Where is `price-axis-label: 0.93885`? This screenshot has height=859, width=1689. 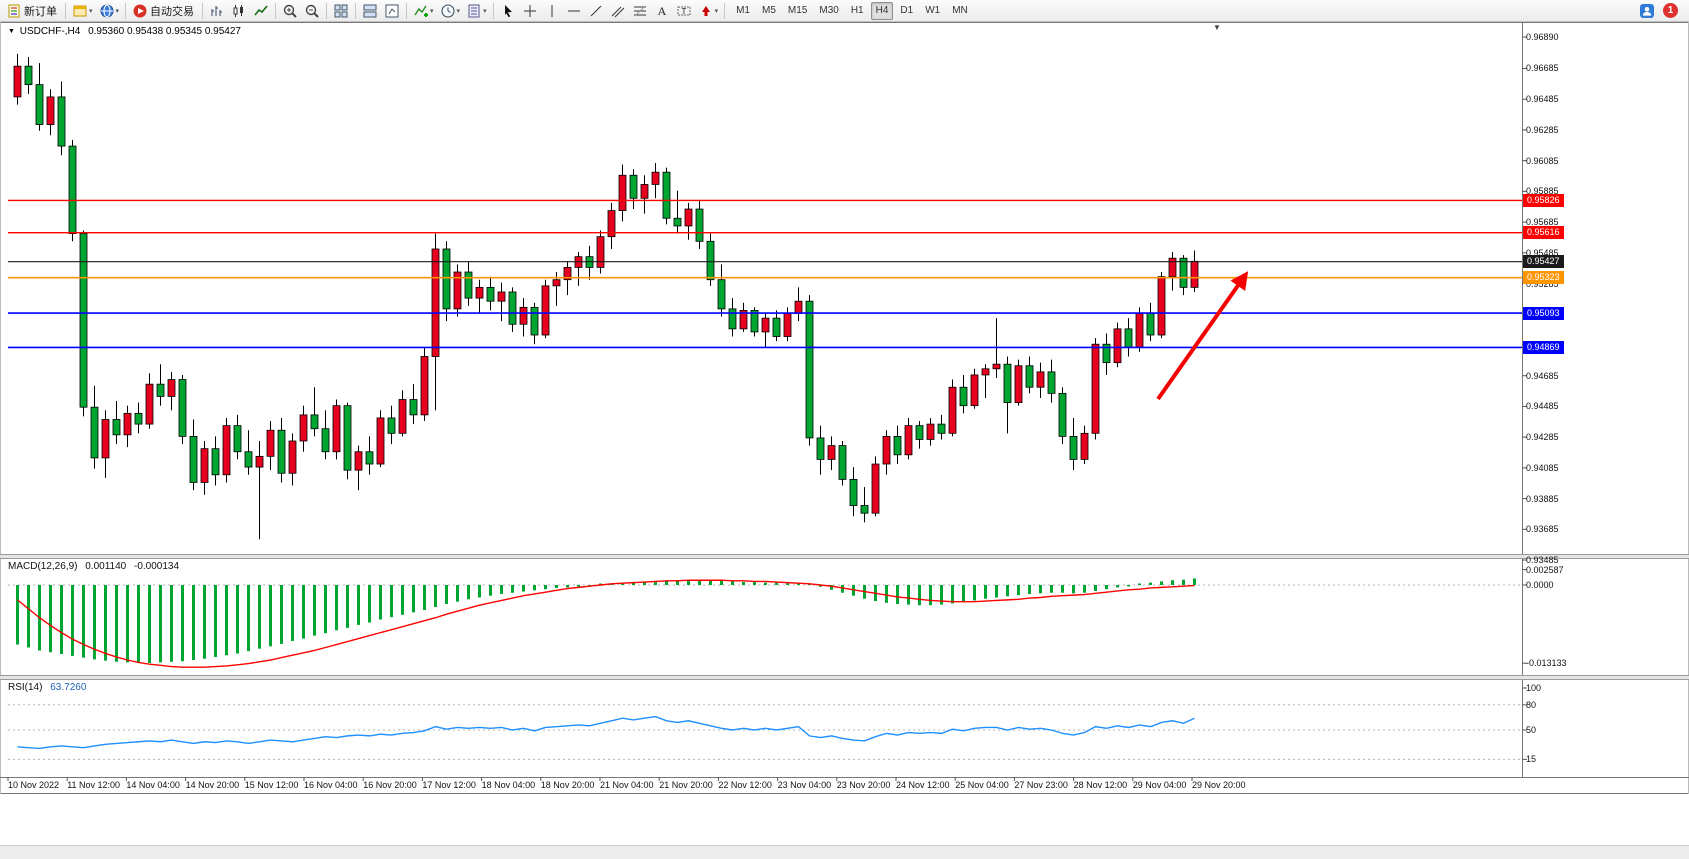 price-axis-label: 0.93885 is located at coordinates (1542, 498).